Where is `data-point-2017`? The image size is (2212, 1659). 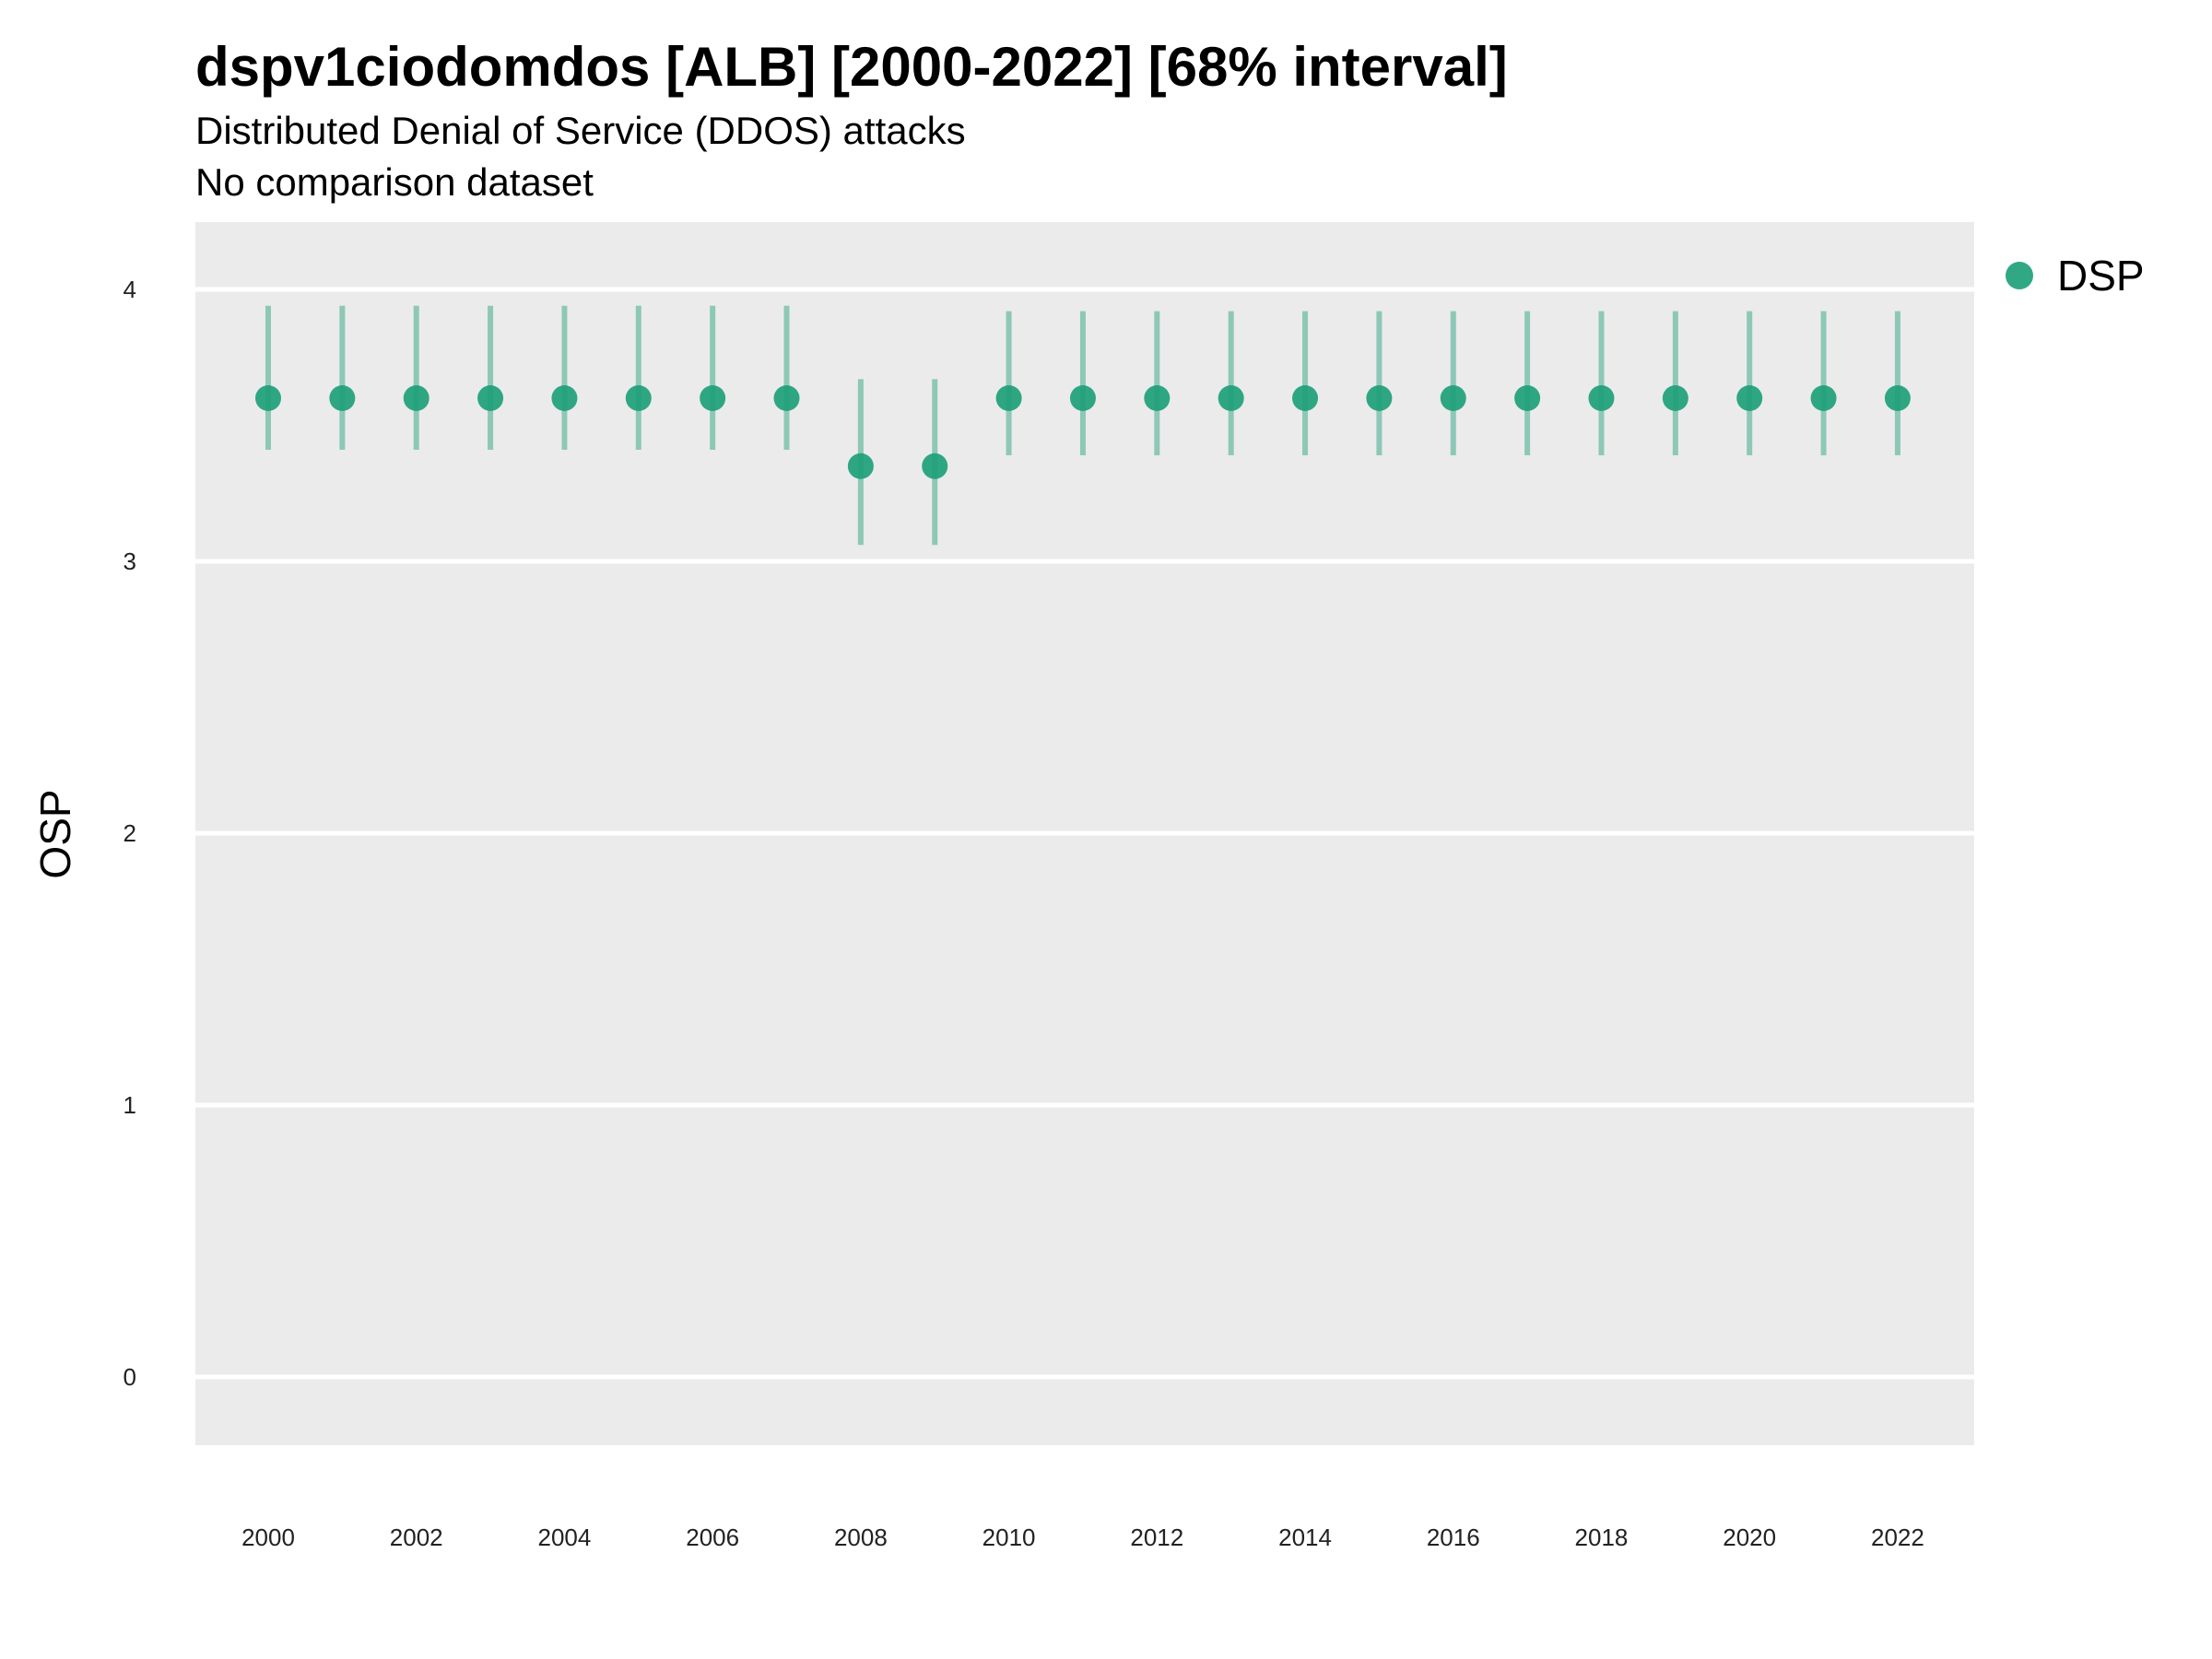 data-point-2017 is located at coordinates (1527, 398).